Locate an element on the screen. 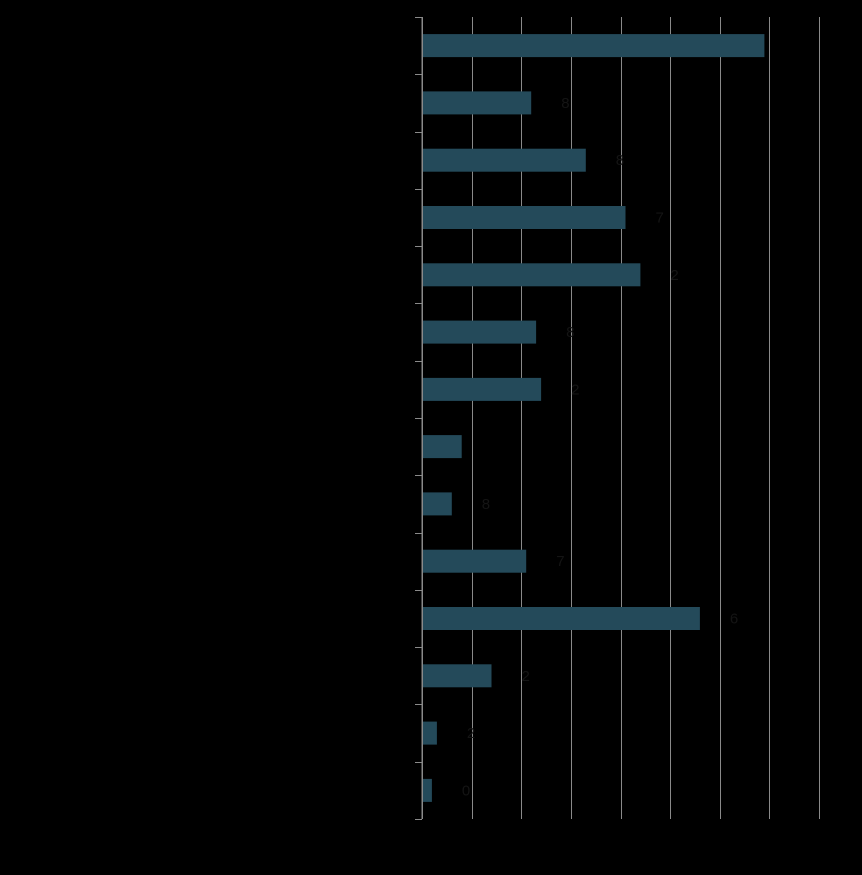 This screenshot has width=862, height=875. data-label-7: 2 is located at coordinates (575, 389).